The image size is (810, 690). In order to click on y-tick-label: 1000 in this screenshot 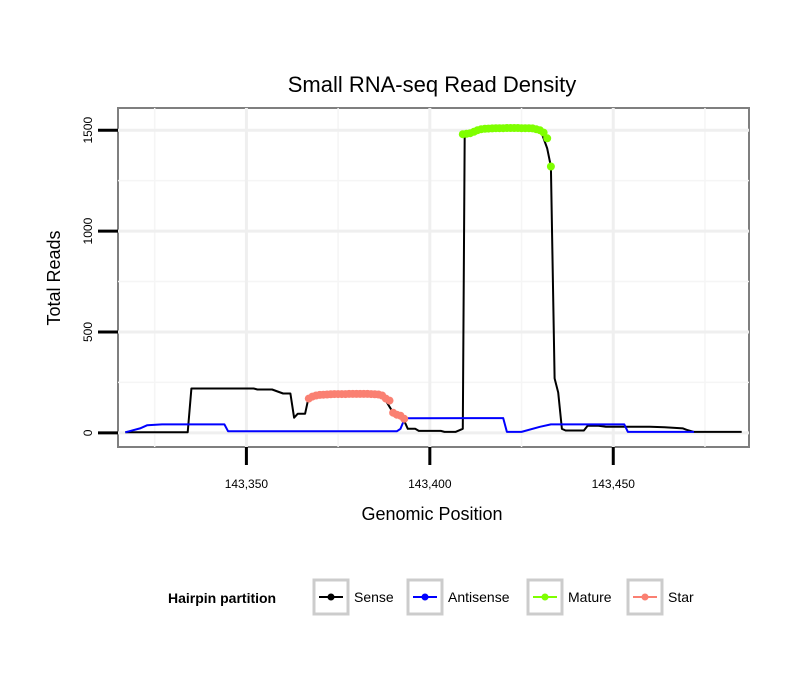, I will do `click(88, 230)`.